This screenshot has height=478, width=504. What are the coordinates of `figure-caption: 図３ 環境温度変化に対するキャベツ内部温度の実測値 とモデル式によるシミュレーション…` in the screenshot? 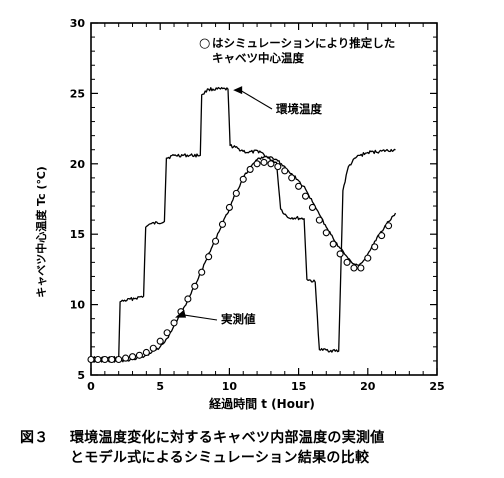 It's located at (202, 448).